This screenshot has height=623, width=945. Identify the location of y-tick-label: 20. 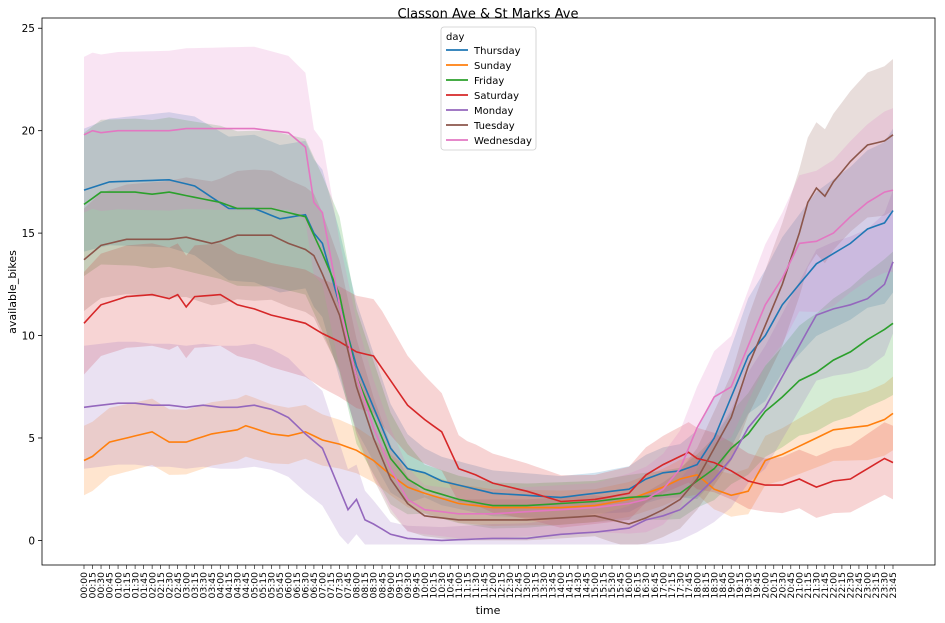
(28, 132).